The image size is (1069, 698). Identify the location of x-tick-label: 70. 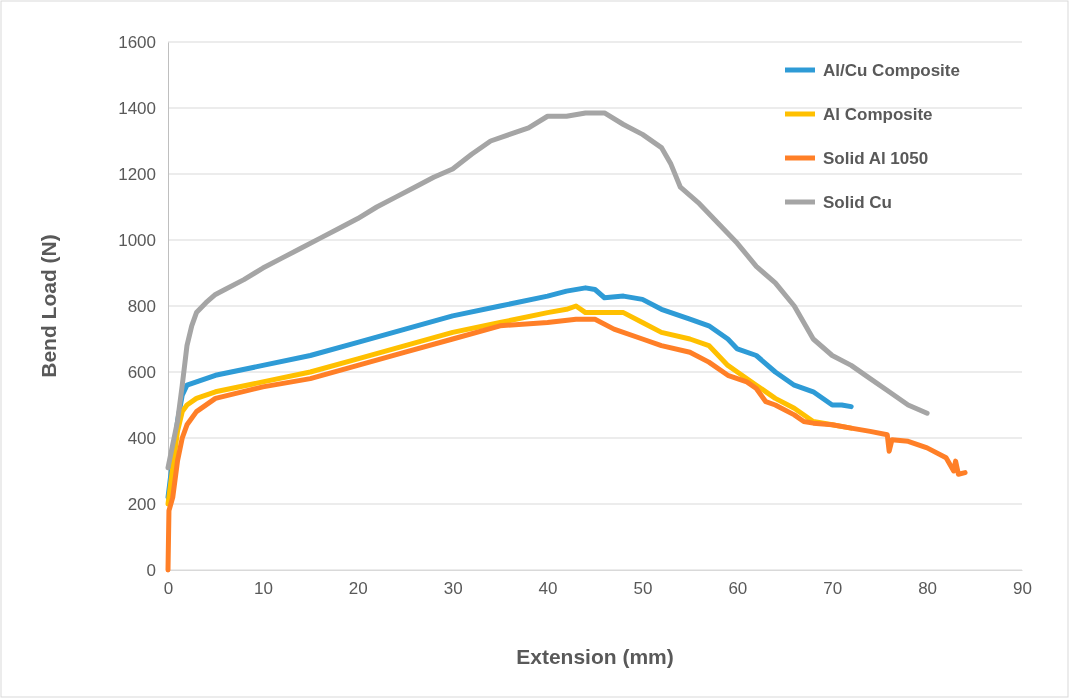
(833, 589).